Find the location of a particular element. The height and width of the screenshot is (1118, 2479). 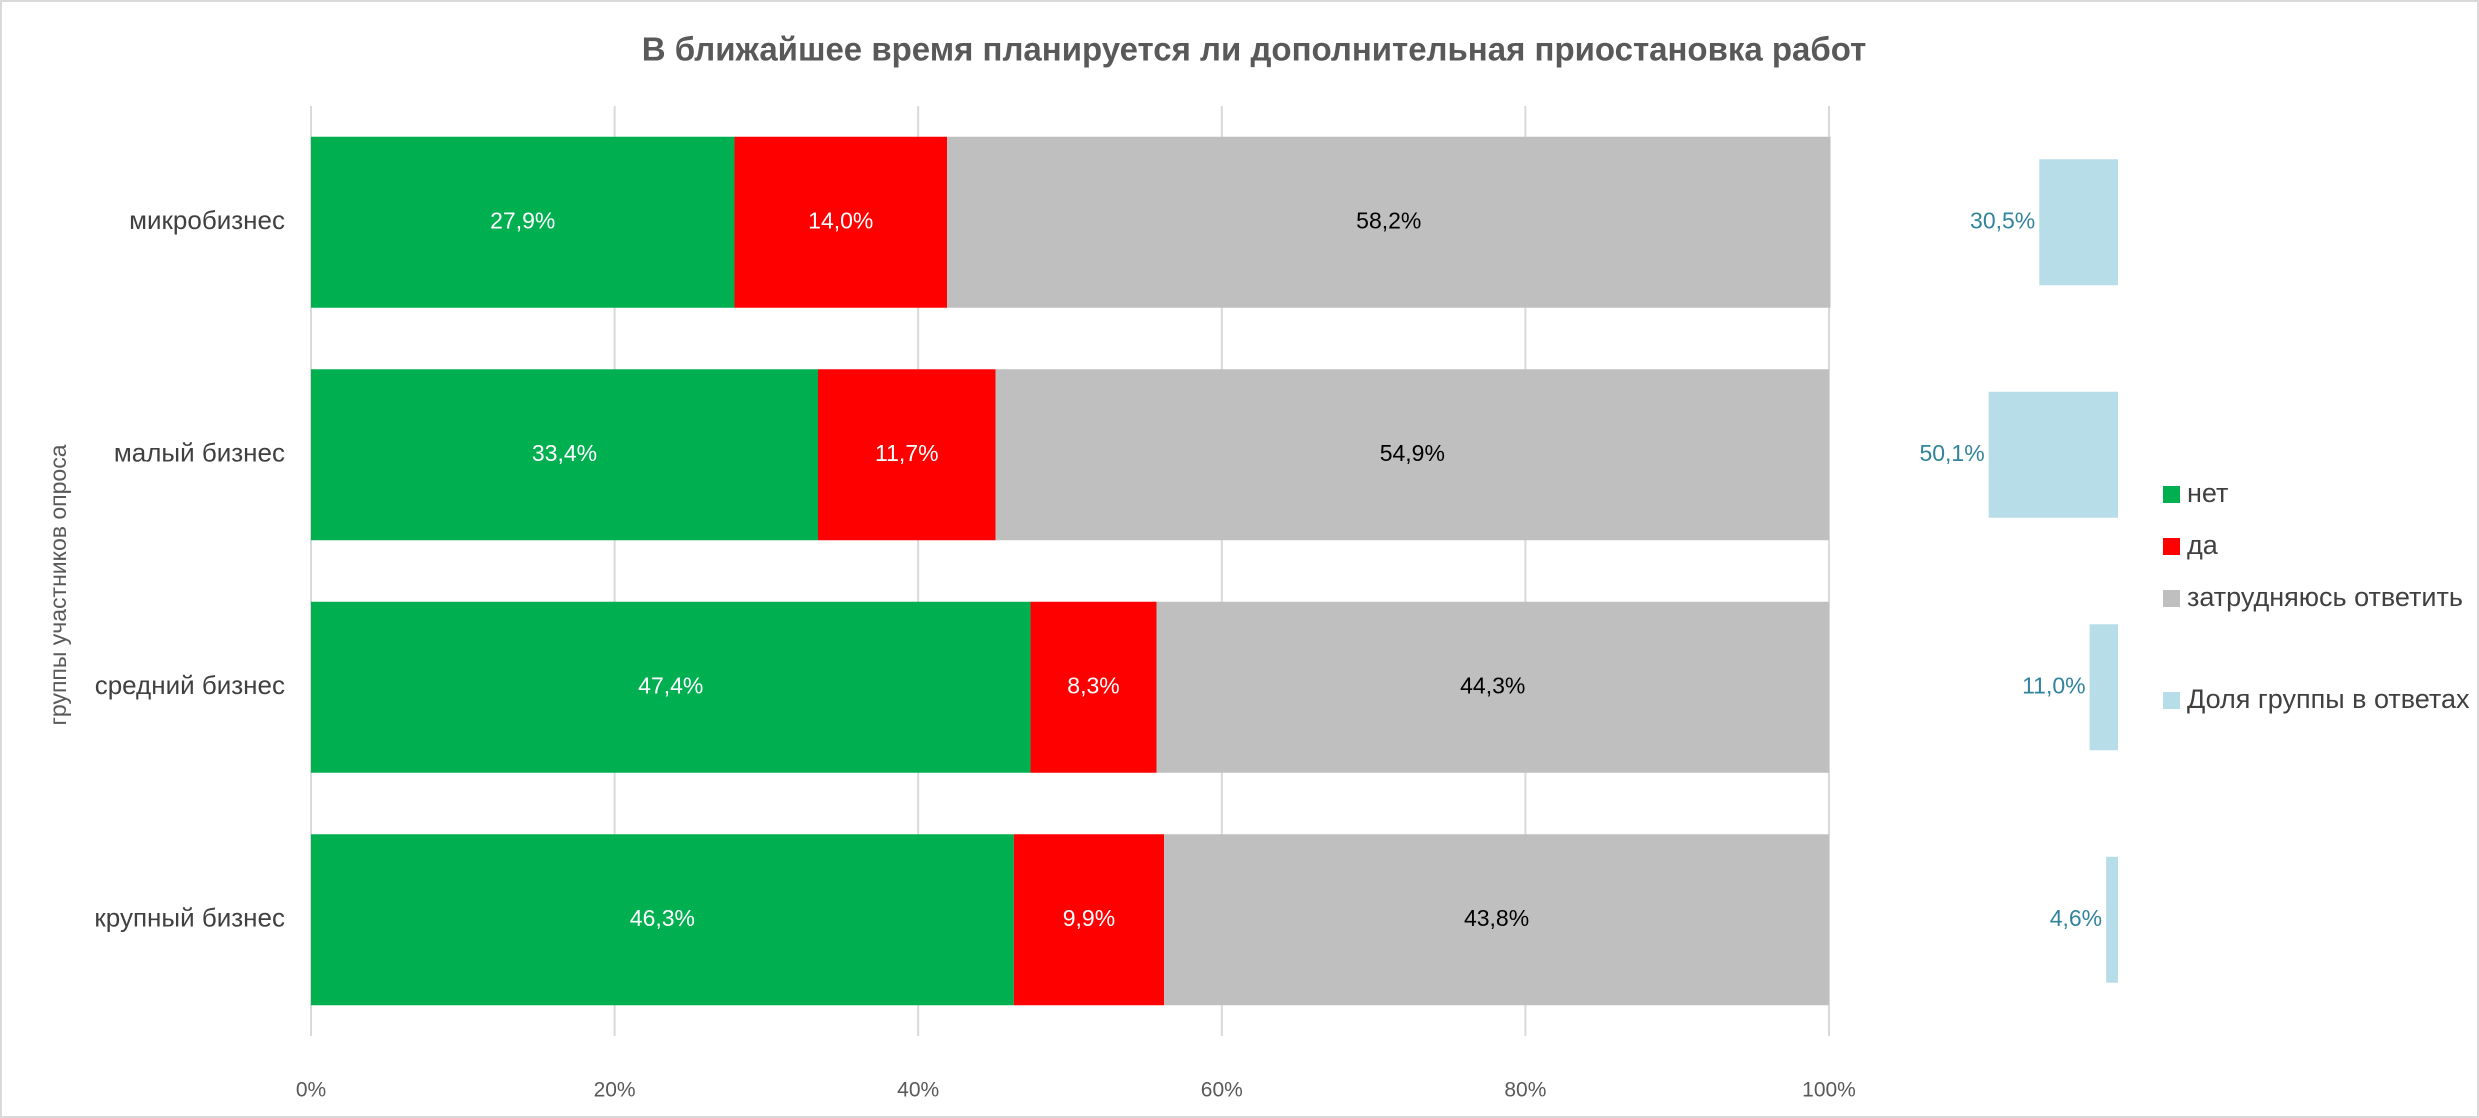

data-label: 43,8% is located at coordinates (1496, 918).